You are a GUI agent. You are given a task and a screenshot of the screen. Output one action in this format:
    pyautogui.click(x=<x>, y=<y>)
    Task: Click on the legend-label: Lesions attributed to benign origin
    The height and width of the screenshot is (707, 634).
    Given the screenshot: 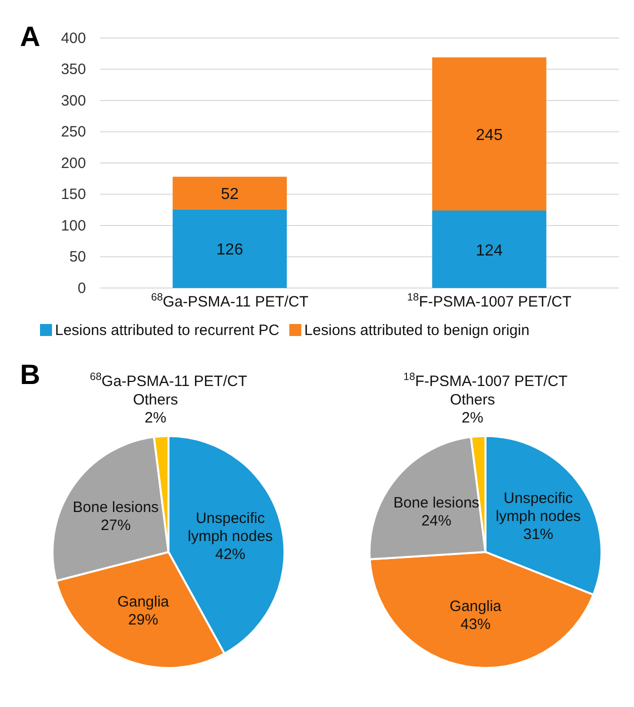 What is the action you would take?
    pyautogui.click(x=417, y=330)
    